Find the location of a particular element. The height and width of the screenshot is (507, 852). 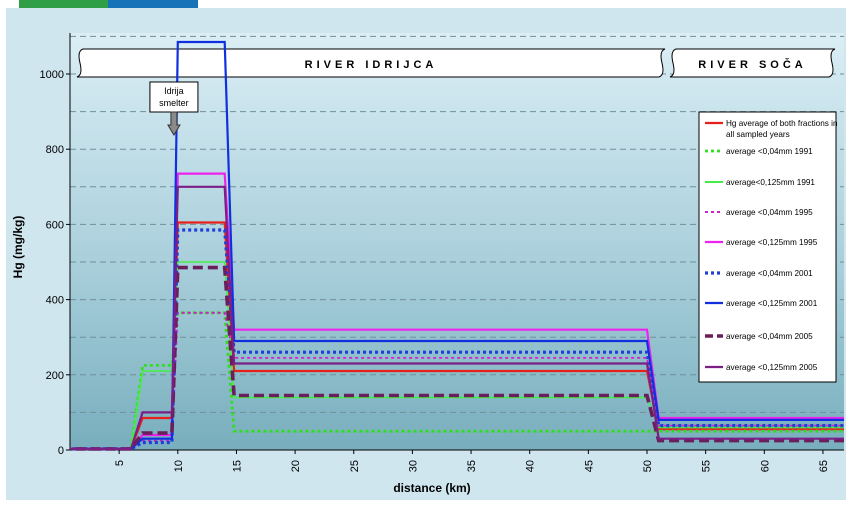

header-accent-green is located at coordinates (63, 4).